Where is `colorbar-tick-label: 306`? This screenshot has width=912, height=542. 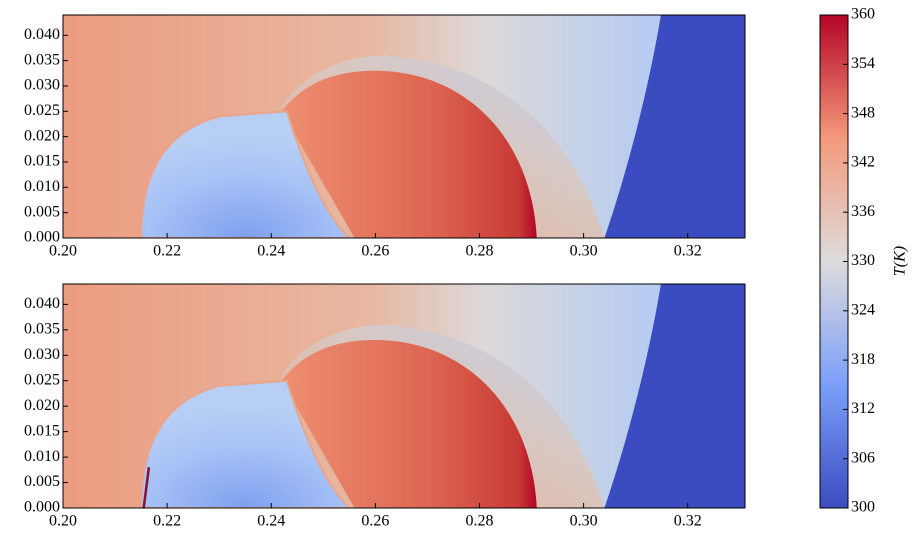 colorbar-tick-label: 306 is located at coordinates (863, 457).